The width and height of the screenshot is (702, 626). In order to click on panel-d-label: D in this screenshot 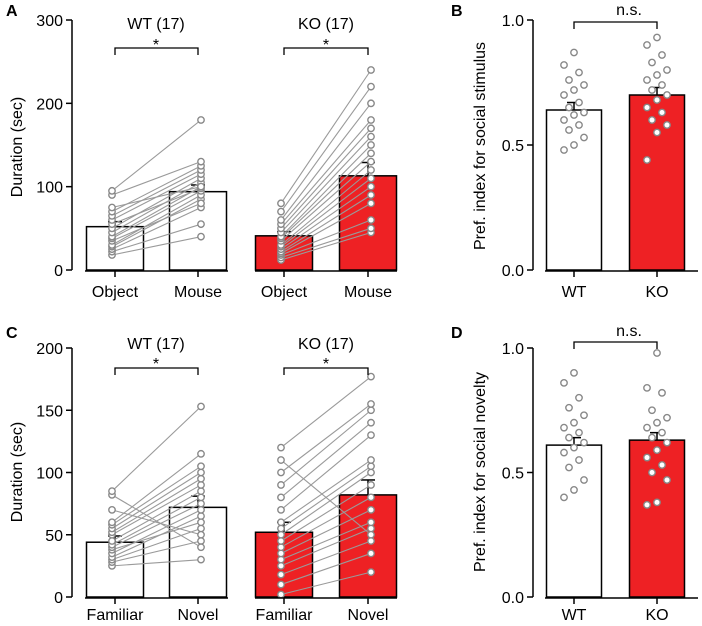, I will do `click(457, 333)`.